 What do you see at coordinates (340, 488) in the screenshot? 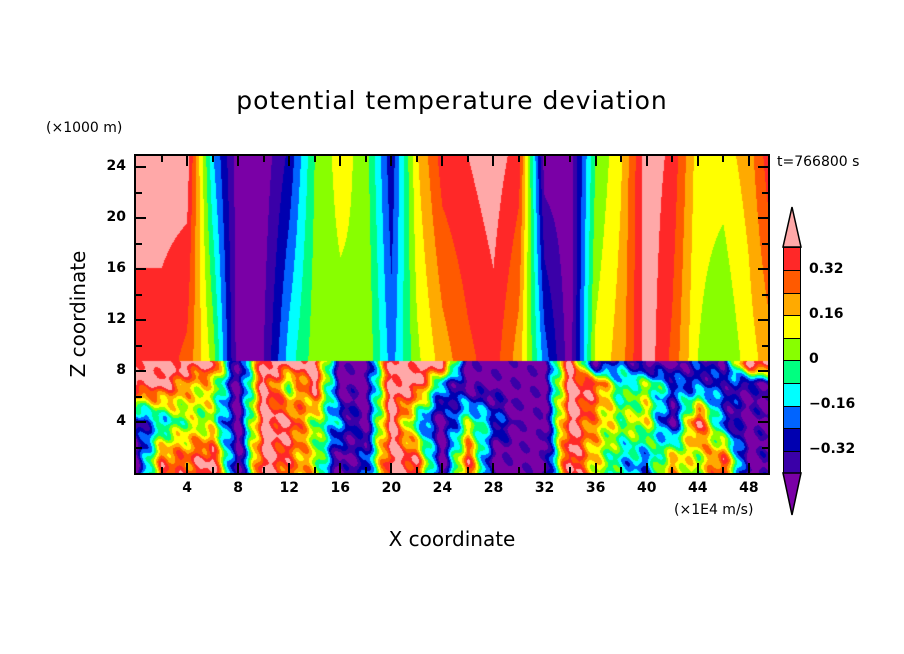
I see `x-tick-label: 16` at bounding box center [340, 488].